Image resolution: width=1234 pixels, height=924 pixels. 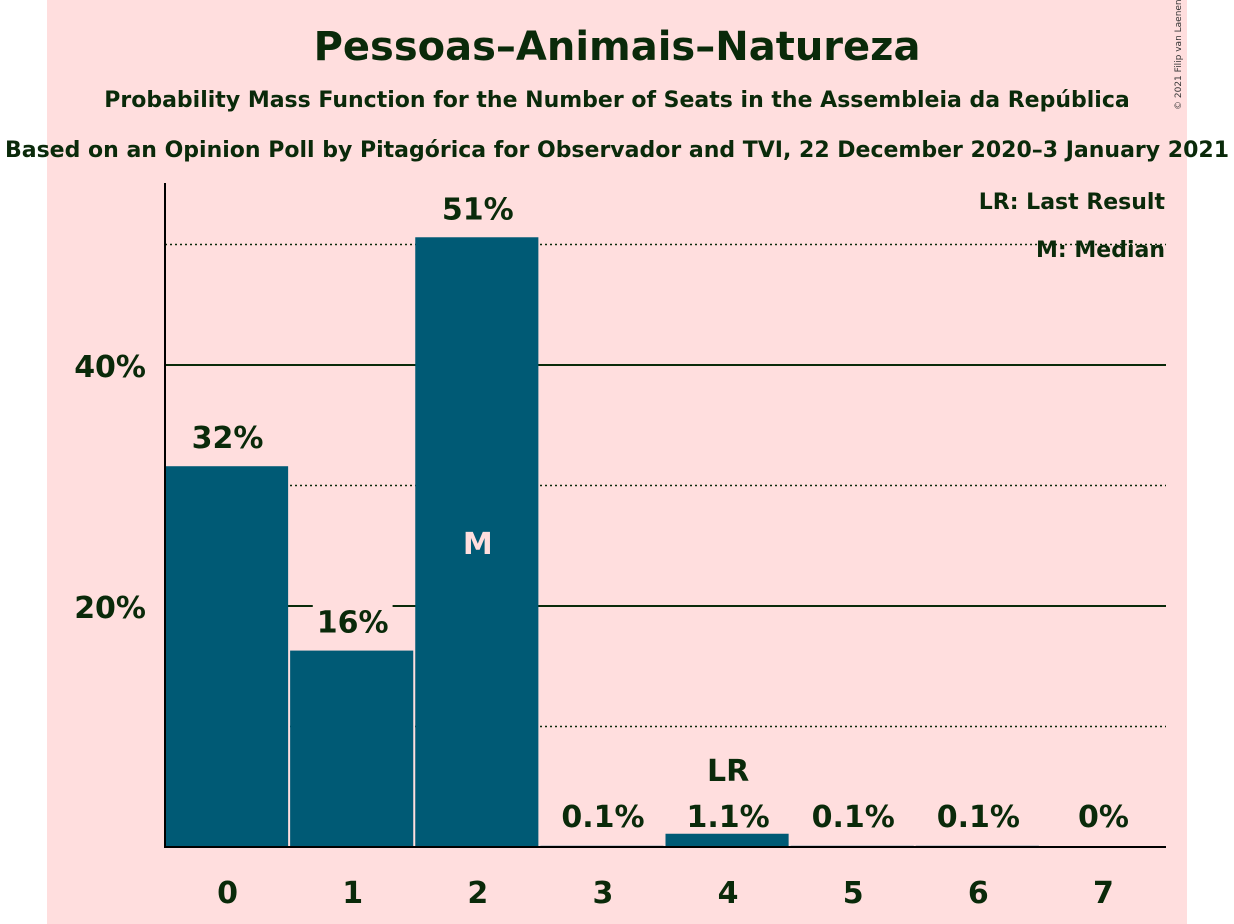 I want to click on x-tick-label: 7, so click(x=1103, y=893).